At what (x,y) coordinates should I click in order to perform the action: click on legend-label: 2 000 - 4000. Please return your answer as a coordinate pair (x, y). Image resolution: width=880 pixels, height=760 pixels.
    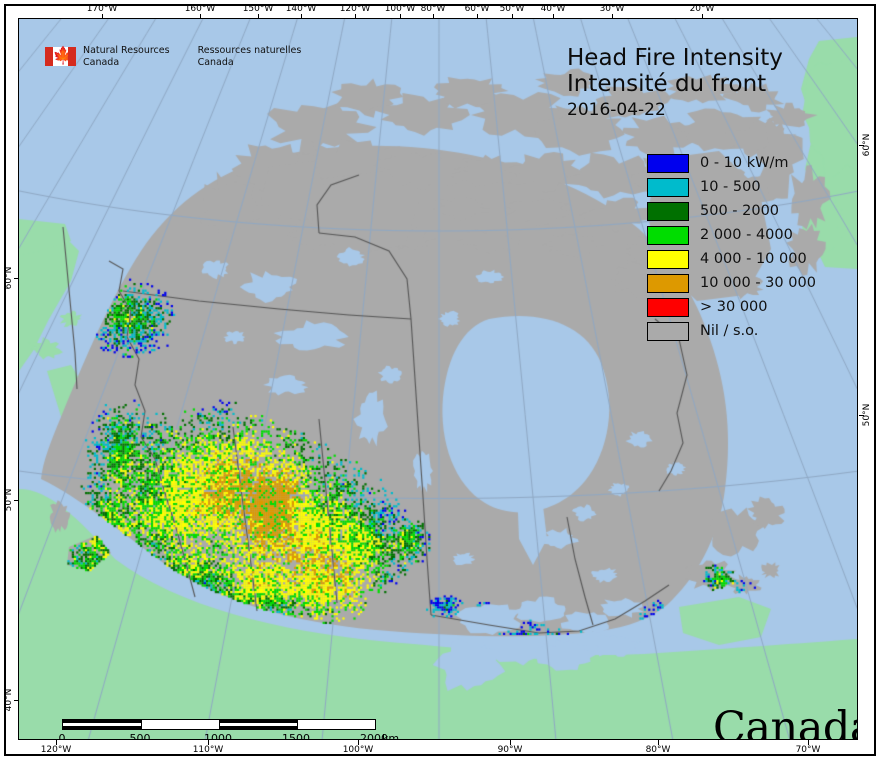
    Looking at the image, I should click on (746, 235).